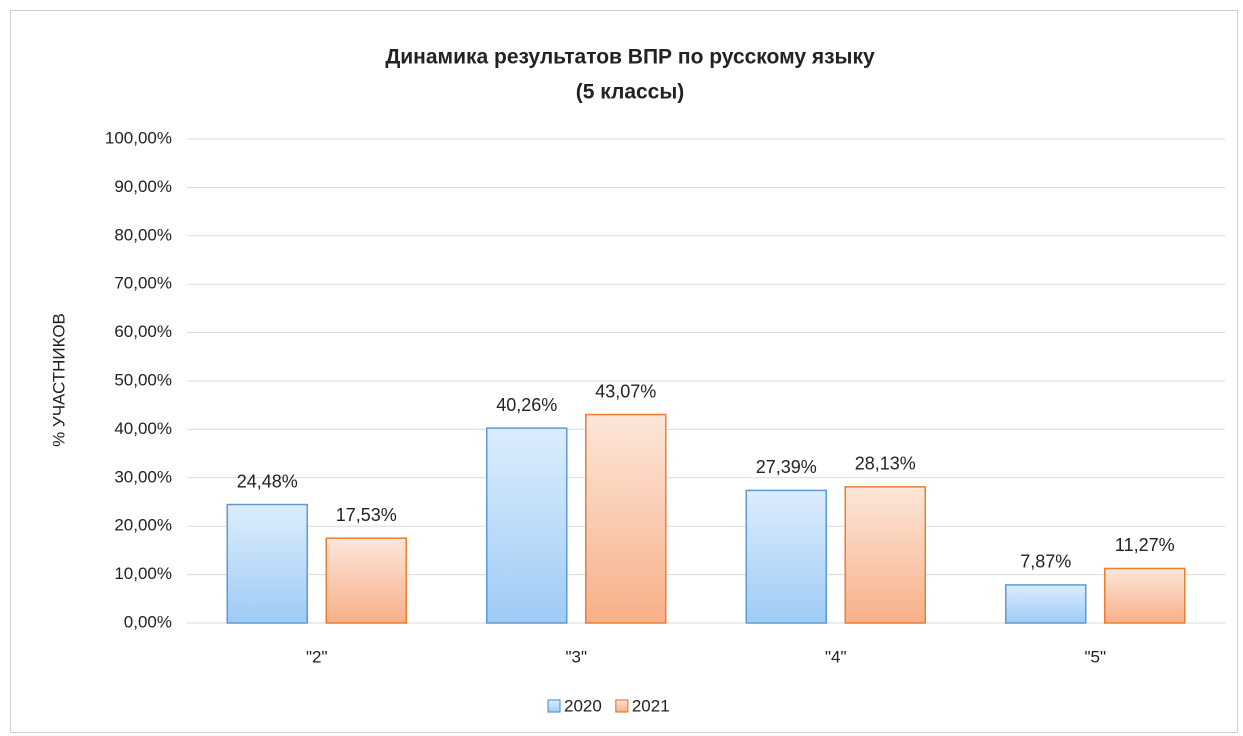 The height and width of the screenshot is (736, 1243). Describe the element at coordinates (143, 379) in the screenshot. I see `y-tick-label: 50,00%` at that location.